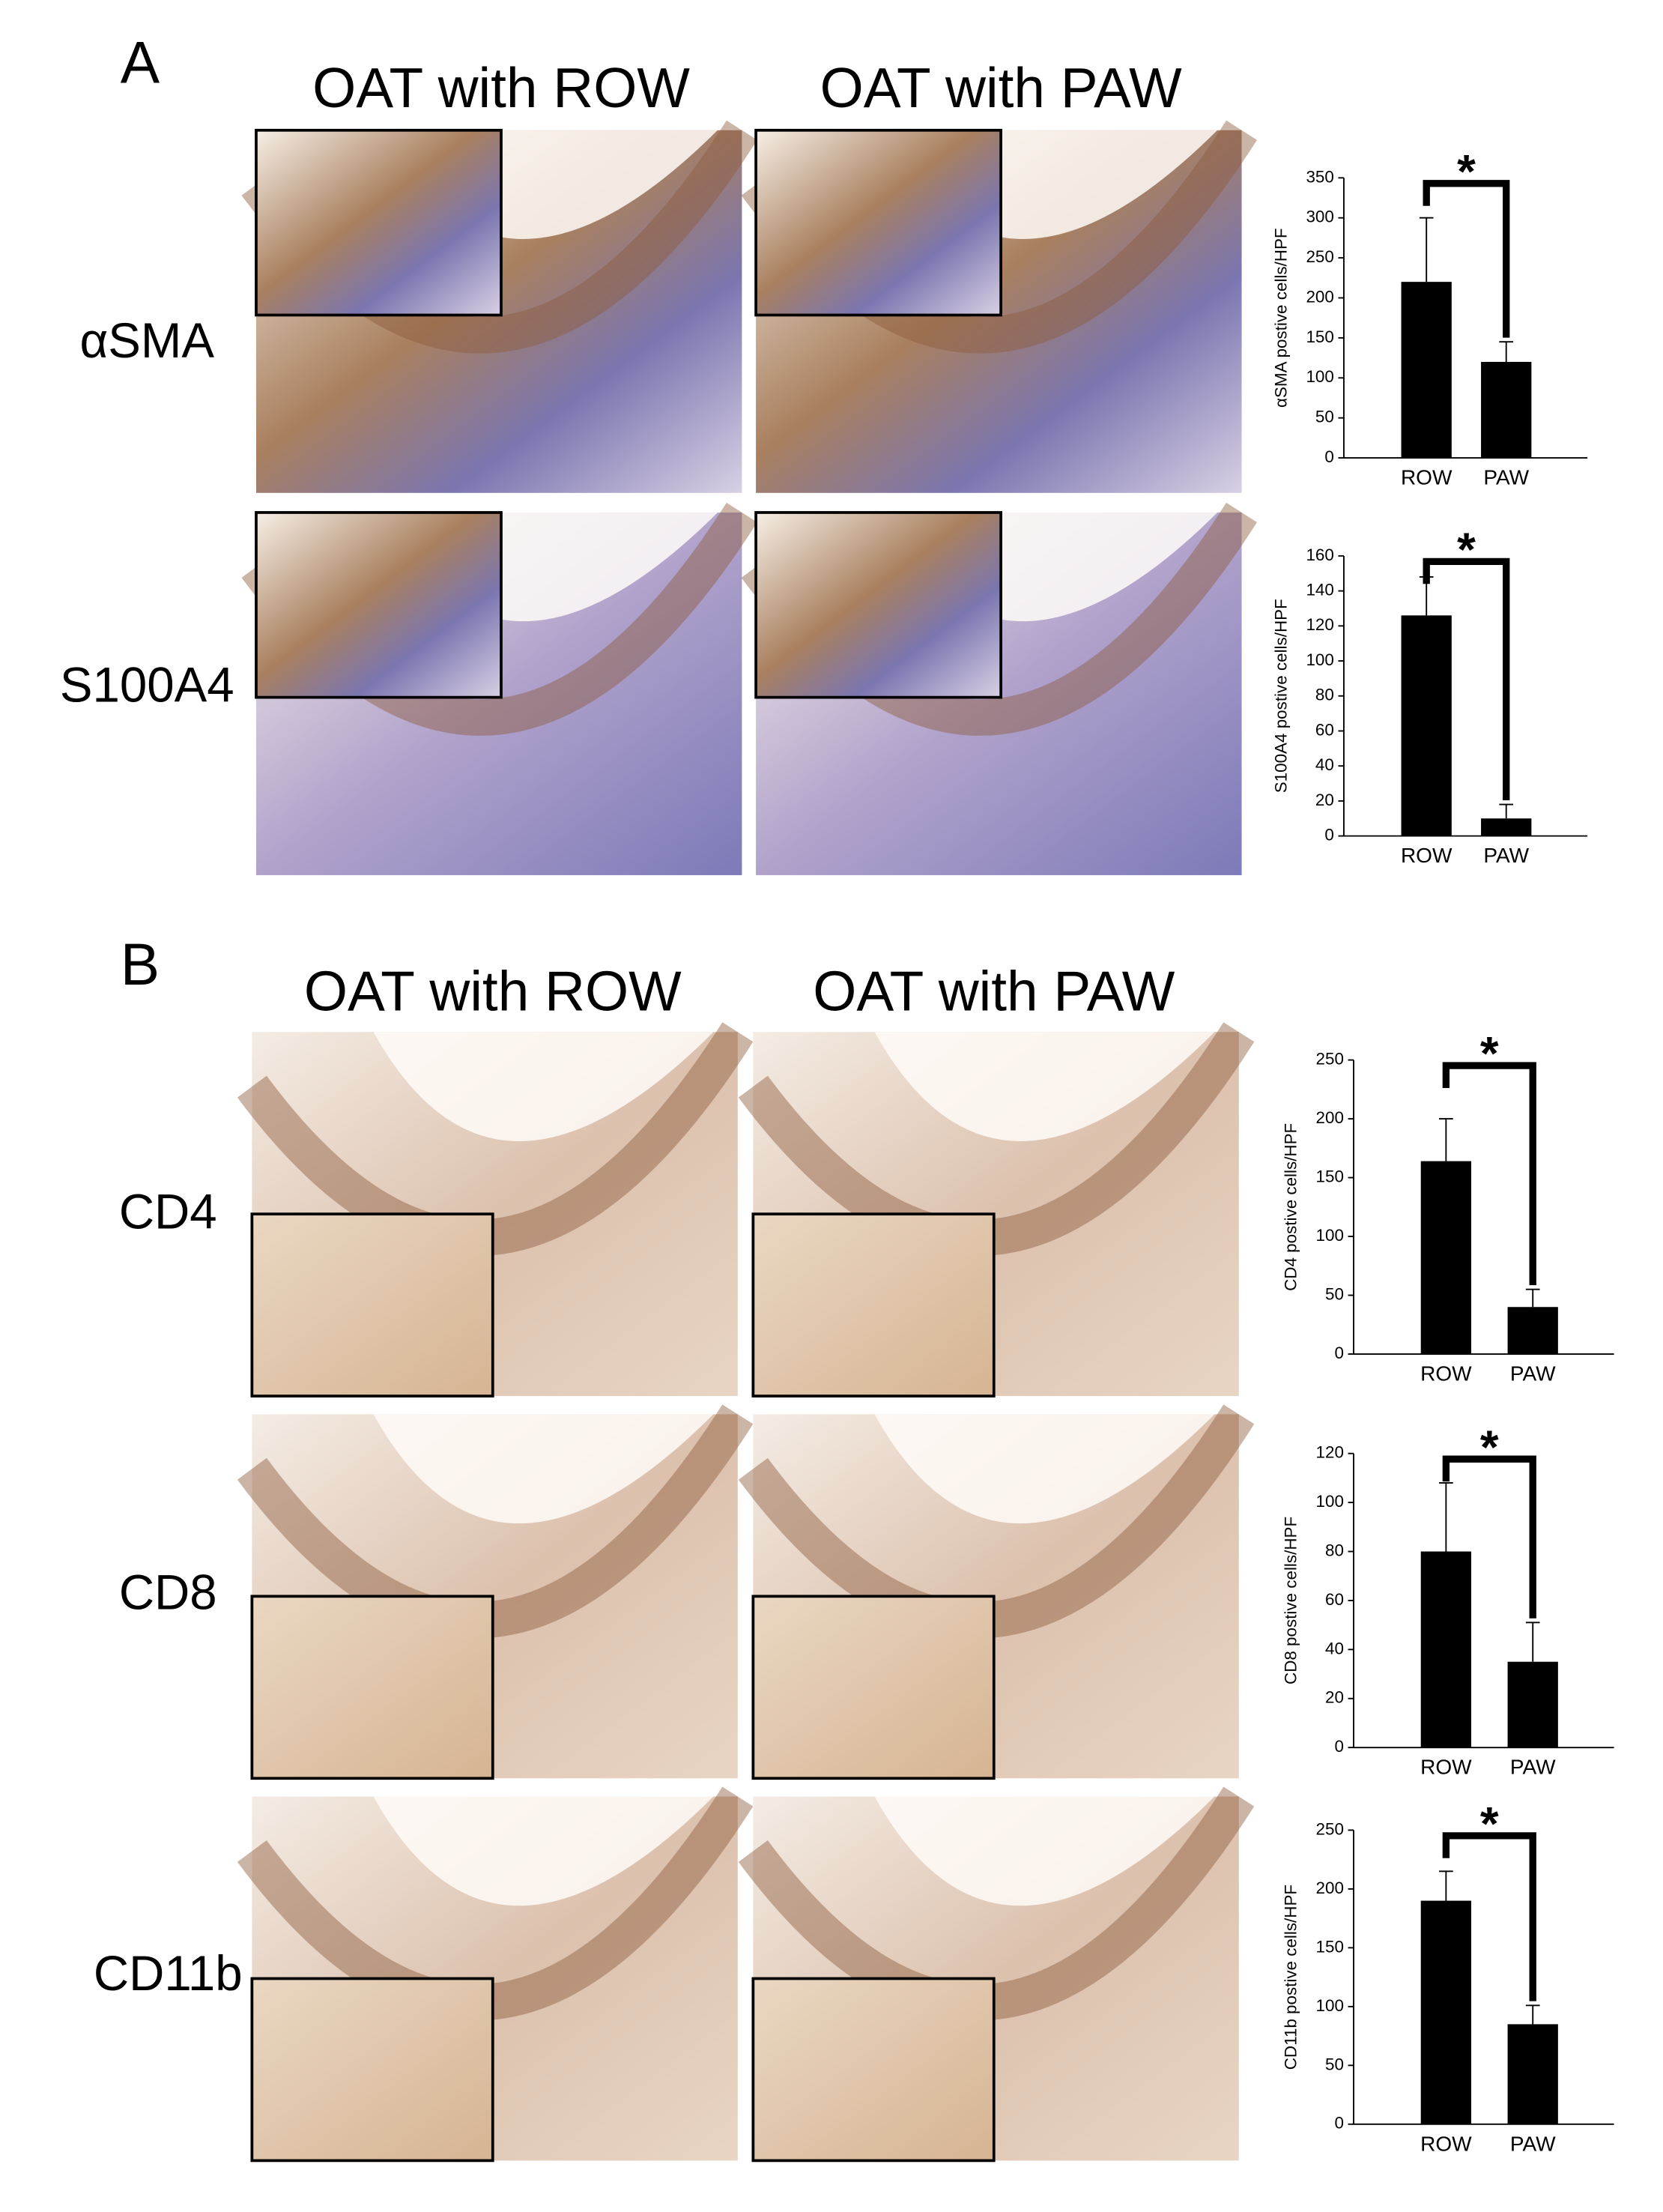 This screenshot has width=1663, height=2212. I want to click on row-label: CD4, so click(168, 1212).